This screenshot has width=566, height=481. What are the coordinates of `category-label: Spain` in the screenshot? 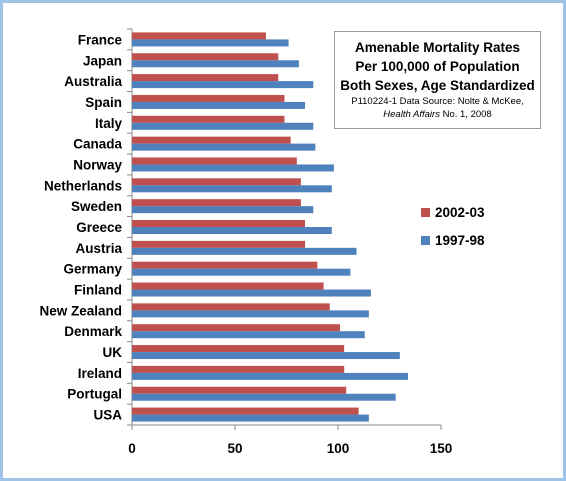 It's located at (103, 102).